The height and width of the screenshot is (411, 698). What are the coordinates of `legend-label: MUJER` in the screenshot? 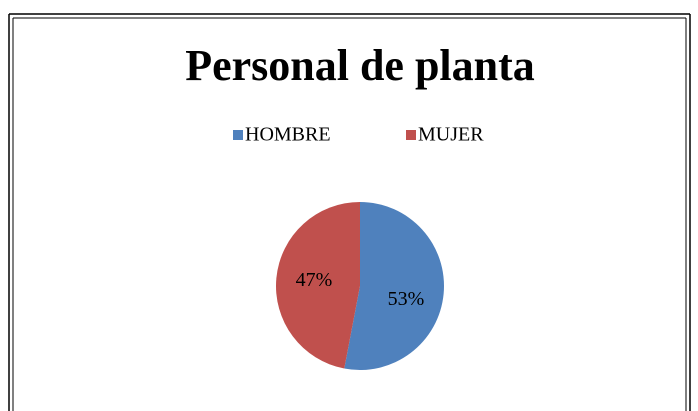 It's located at (451, 135).